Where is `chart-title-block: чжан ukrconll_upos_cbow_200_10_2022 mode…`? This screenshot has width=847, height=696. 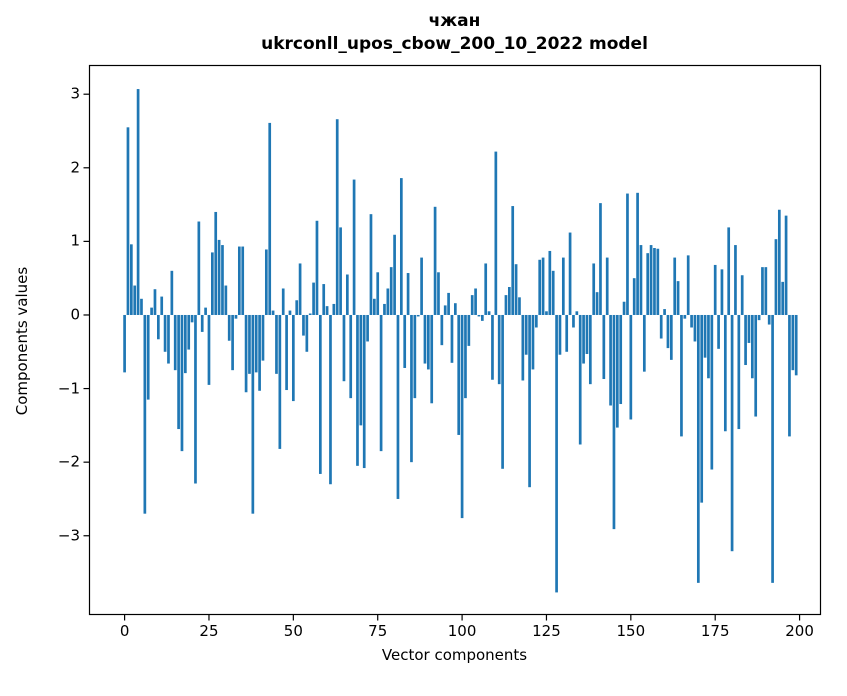
chart-title-block: чжан ukrconll_upos_cbow_200_10_2022 mode… is located at coordinates (454, 33).